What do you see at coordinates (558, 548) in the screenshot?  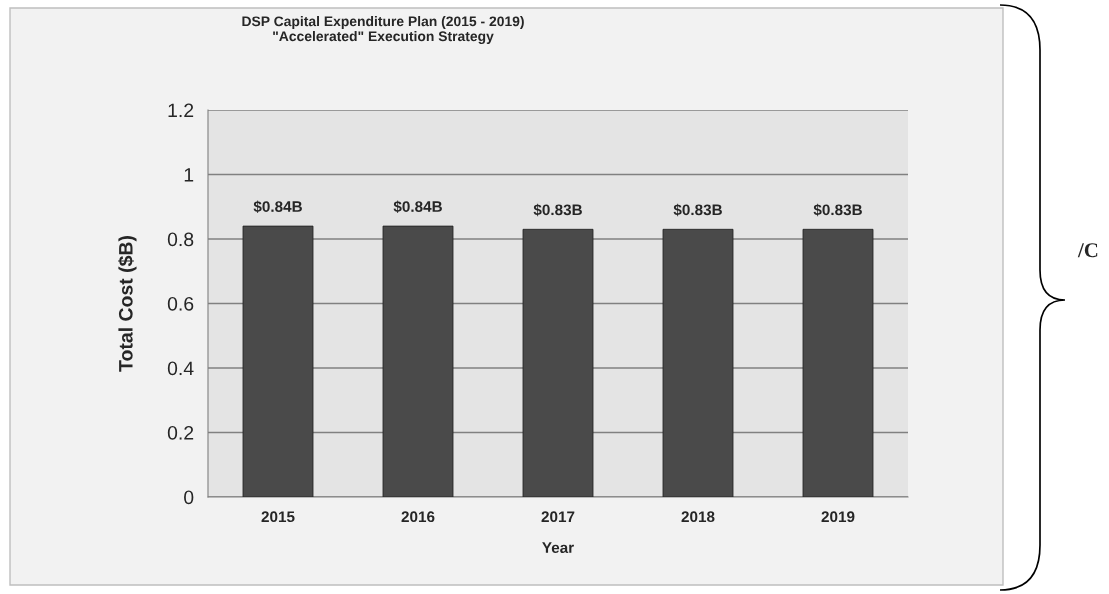 I see `x-axis-title: Year` at bounding box center [558, 548].